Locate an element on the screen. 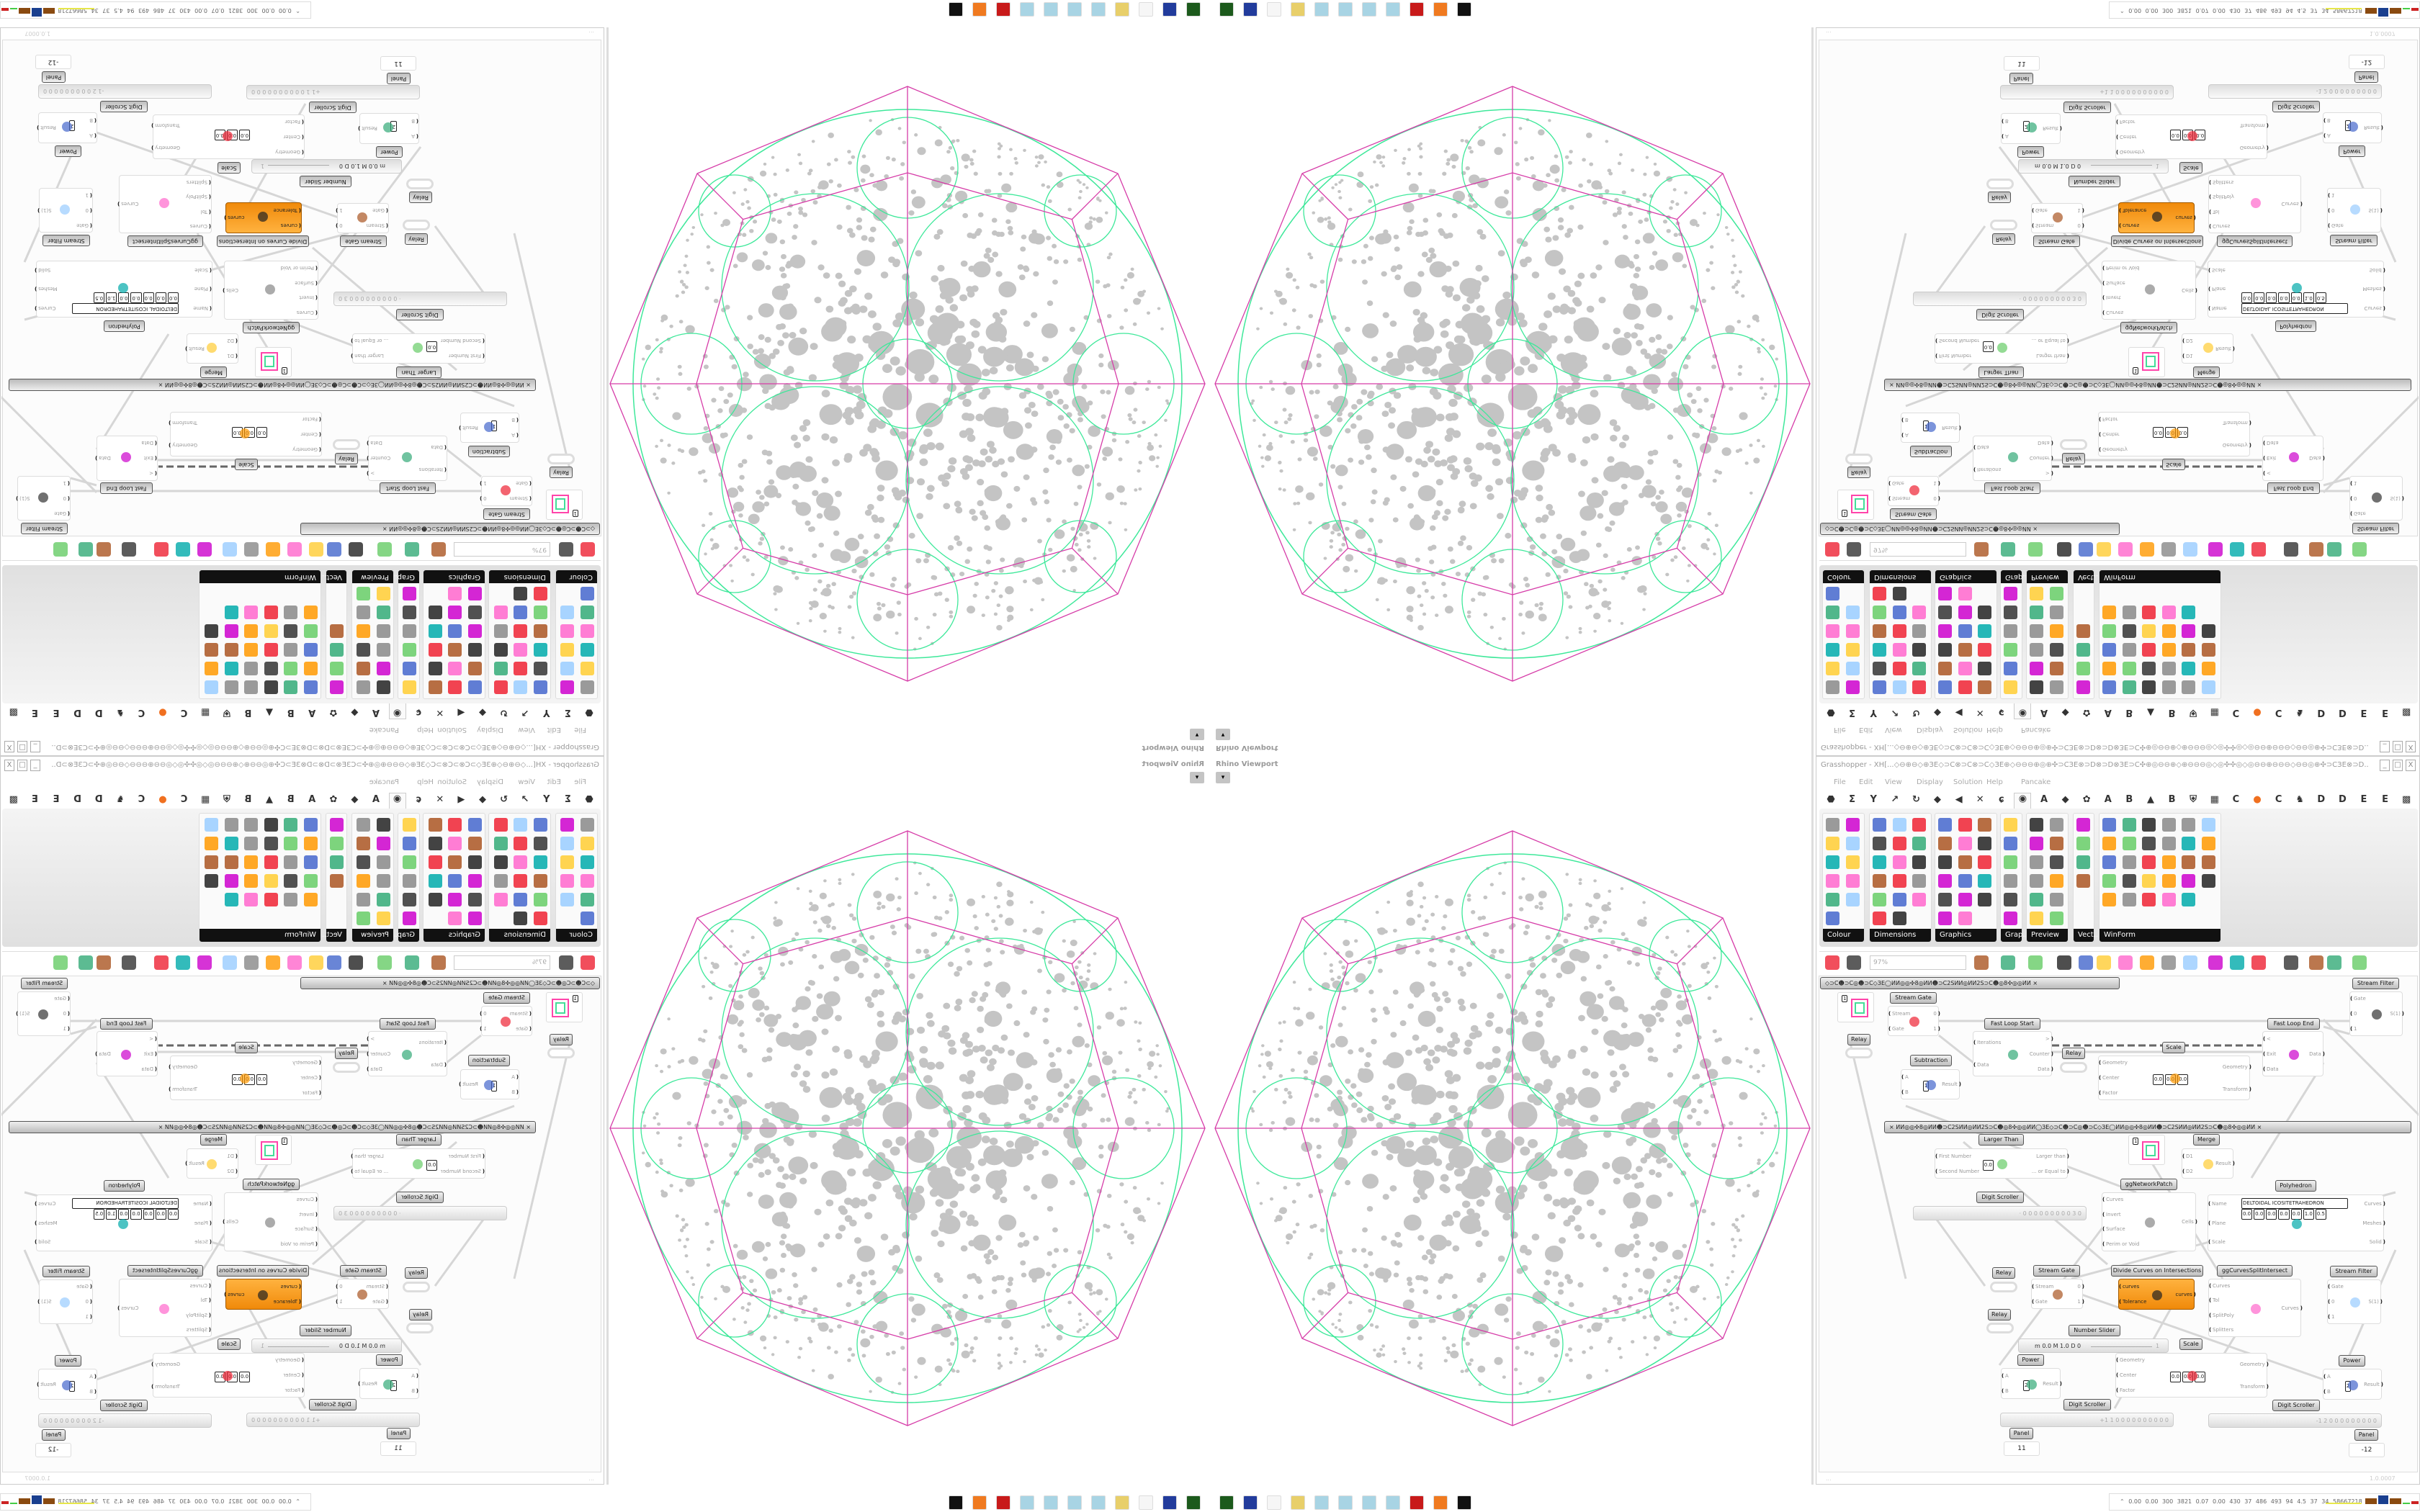 This screenshot has height=1512, width=2420. output-counter: Counter is located at coordinates (2041, 459).